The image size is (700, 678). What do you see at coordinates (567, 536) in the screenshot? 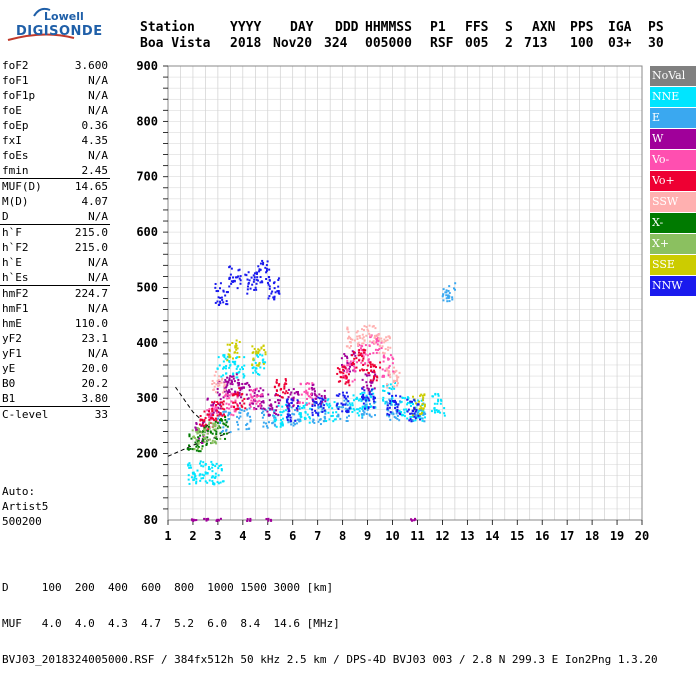
I see `x-tick-label: 17` at bounding box center [567, 536].